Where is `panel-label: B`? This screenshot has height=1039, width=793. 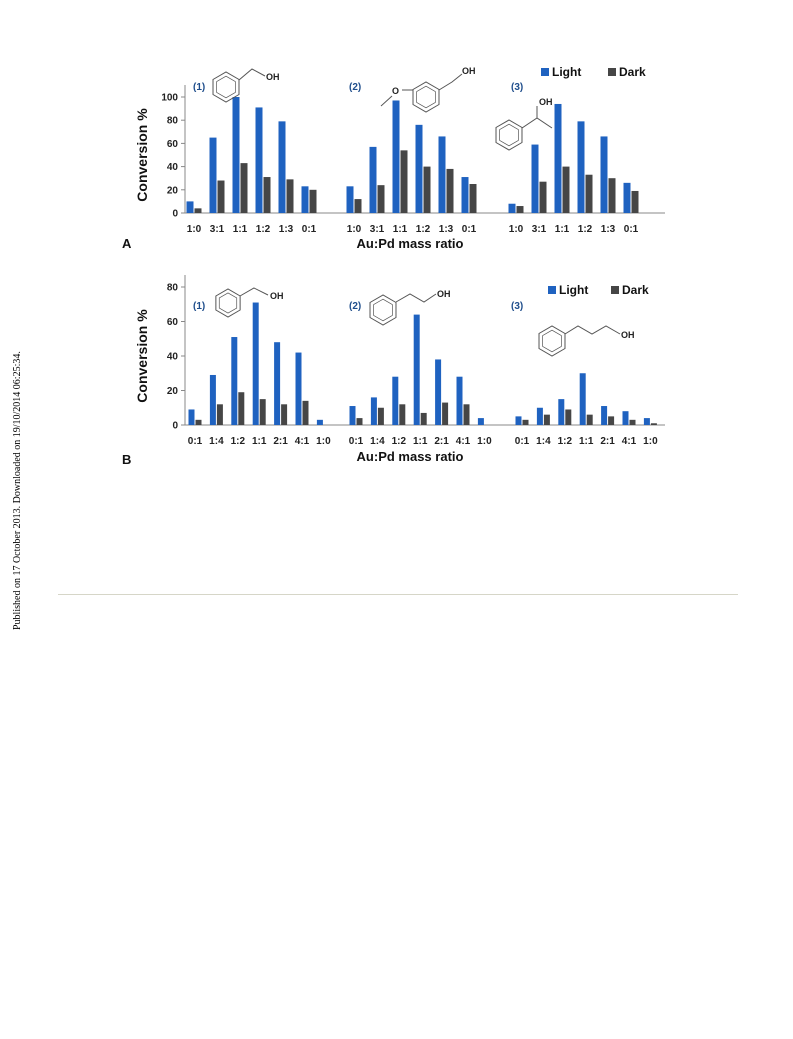
panel-label: B is located at coordinates (126, 459).